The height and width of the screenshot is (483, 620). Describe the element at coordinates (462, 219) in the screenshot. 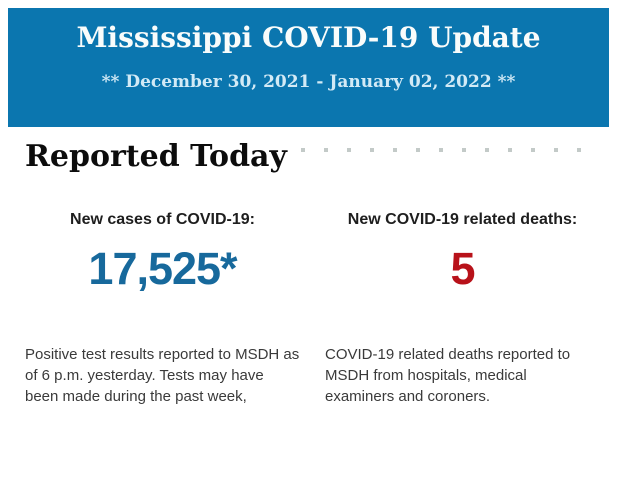

I see `new-deaths-label: New COVID-19 related deaths:` at that location.